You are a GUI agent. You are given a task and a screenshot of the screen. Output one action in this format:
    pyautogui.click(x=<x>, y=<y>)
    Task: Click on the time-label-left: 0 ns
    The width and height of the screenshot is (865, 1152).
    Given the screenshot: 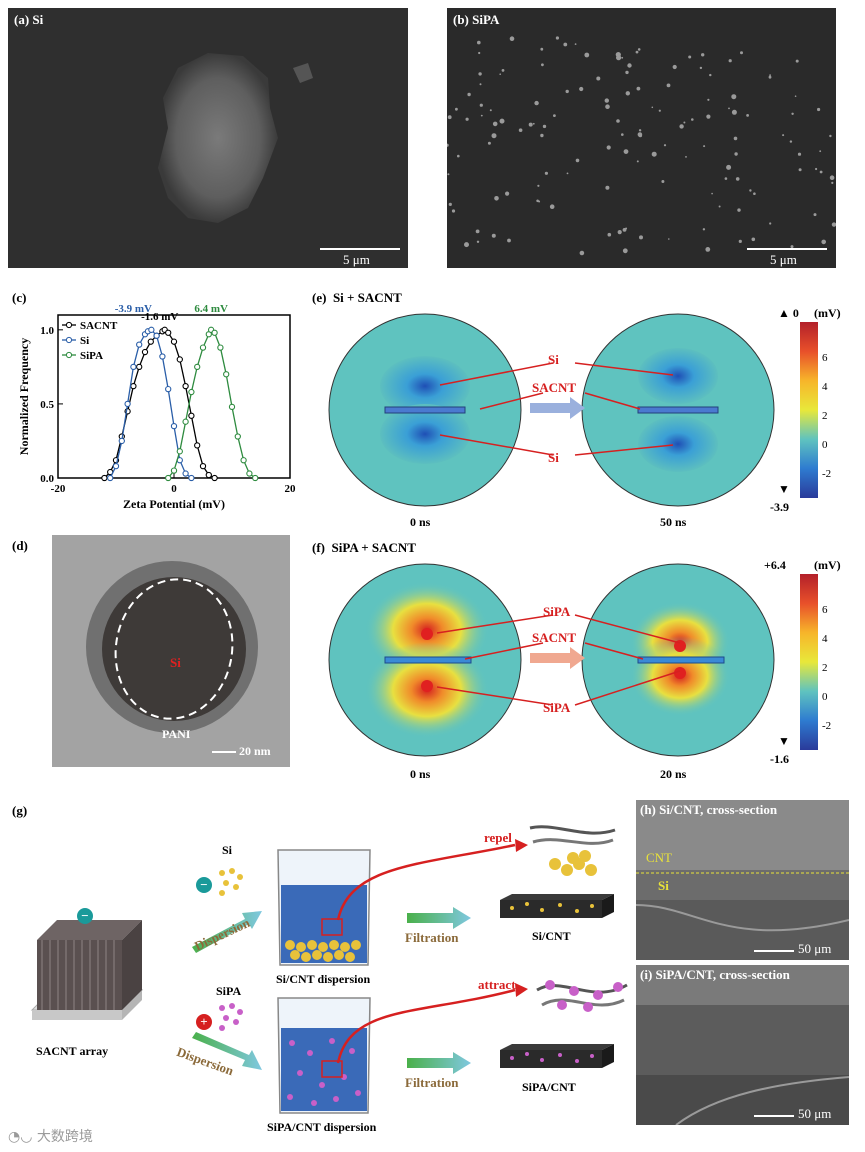 What is the action you would take?
    pyautogui.click(x=420, y=774)
    